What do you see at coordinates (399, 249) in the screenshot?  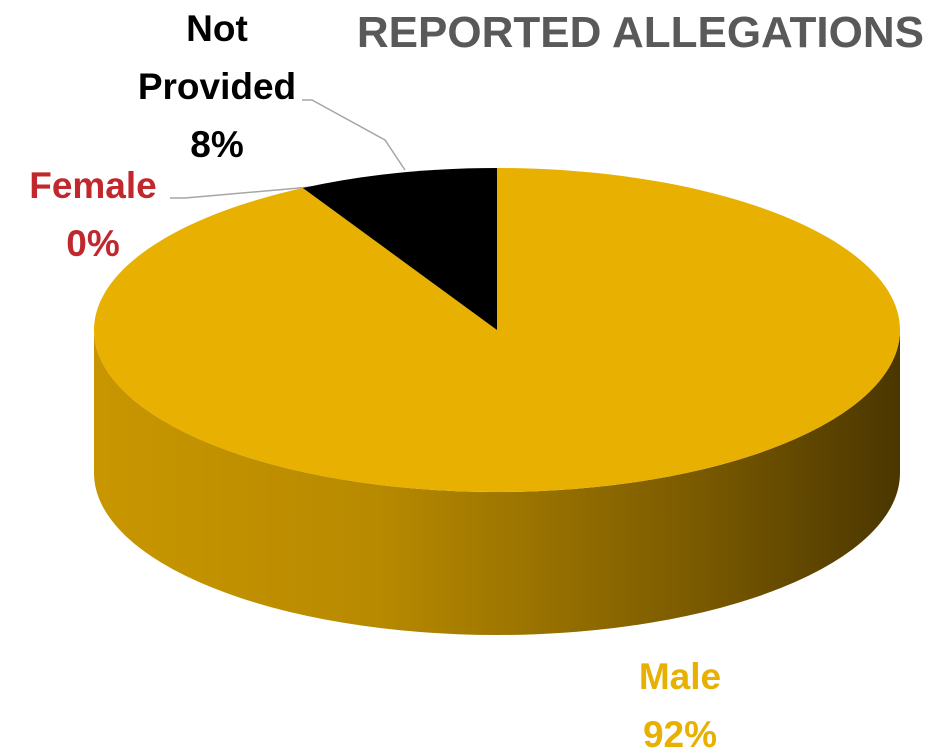 I see `slice` at bounding box center [399, 249].